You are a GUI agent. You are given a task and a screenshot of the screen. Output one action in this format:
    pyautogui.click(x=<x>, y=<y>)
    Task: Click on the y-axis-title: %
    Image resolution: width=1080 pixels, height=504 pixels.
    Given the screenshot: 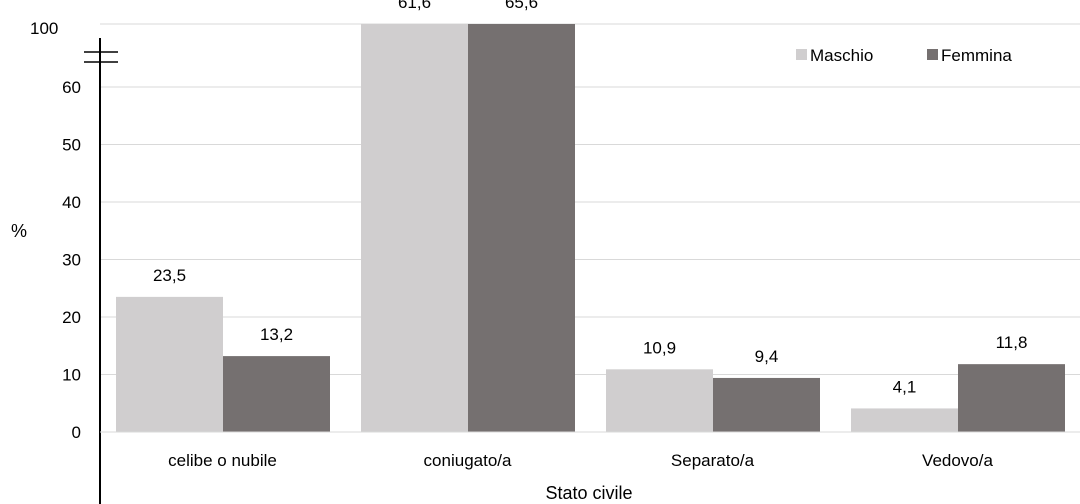 What is the action you would take?
    pyautogui.click(x=19, y=231)
    